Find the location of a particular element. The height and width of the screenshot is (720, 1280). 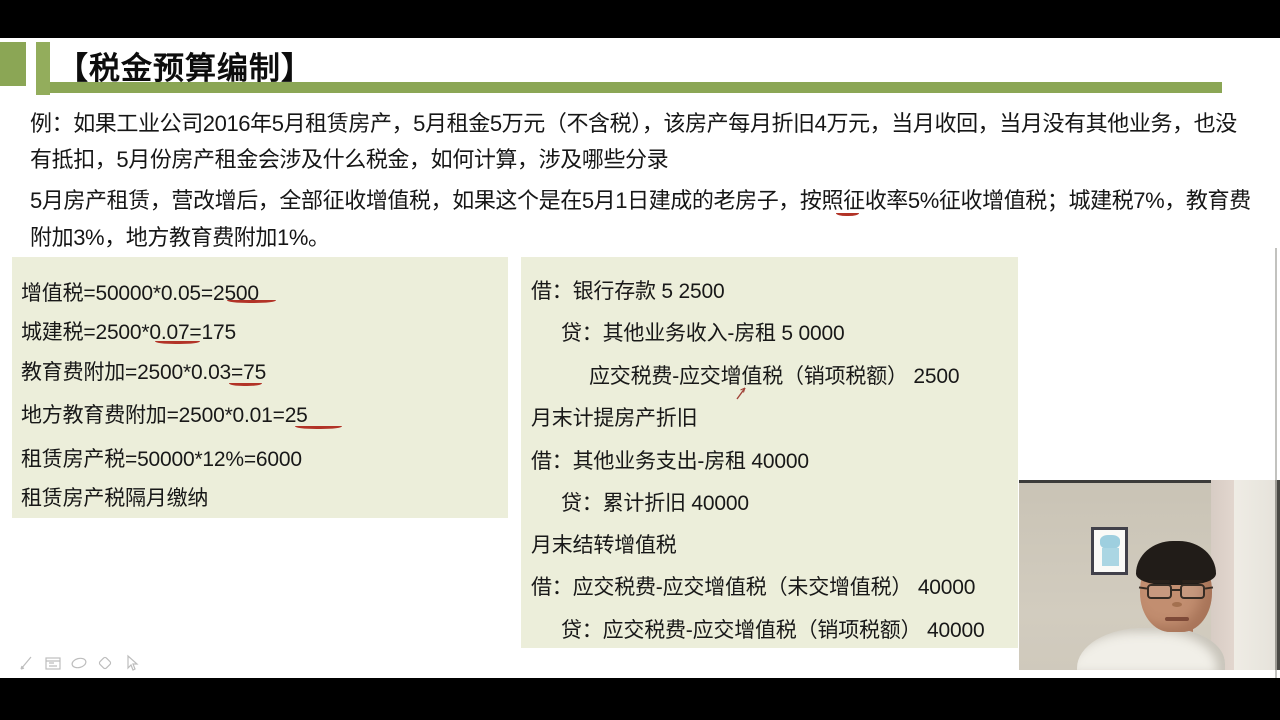

entry-line: 贷：其他业务收入-房租 5 0000 is located at coordinates (703, 333).